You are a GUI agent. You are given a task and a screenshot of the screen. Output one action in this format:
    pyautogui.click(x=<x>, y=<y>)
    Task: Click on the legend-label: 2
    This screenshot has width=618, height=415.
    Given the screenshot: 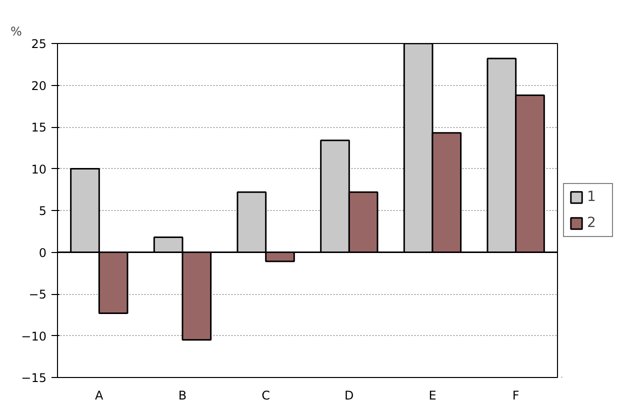 What is the action you would take?
    pyautogui.click(x=592, y=223)
    